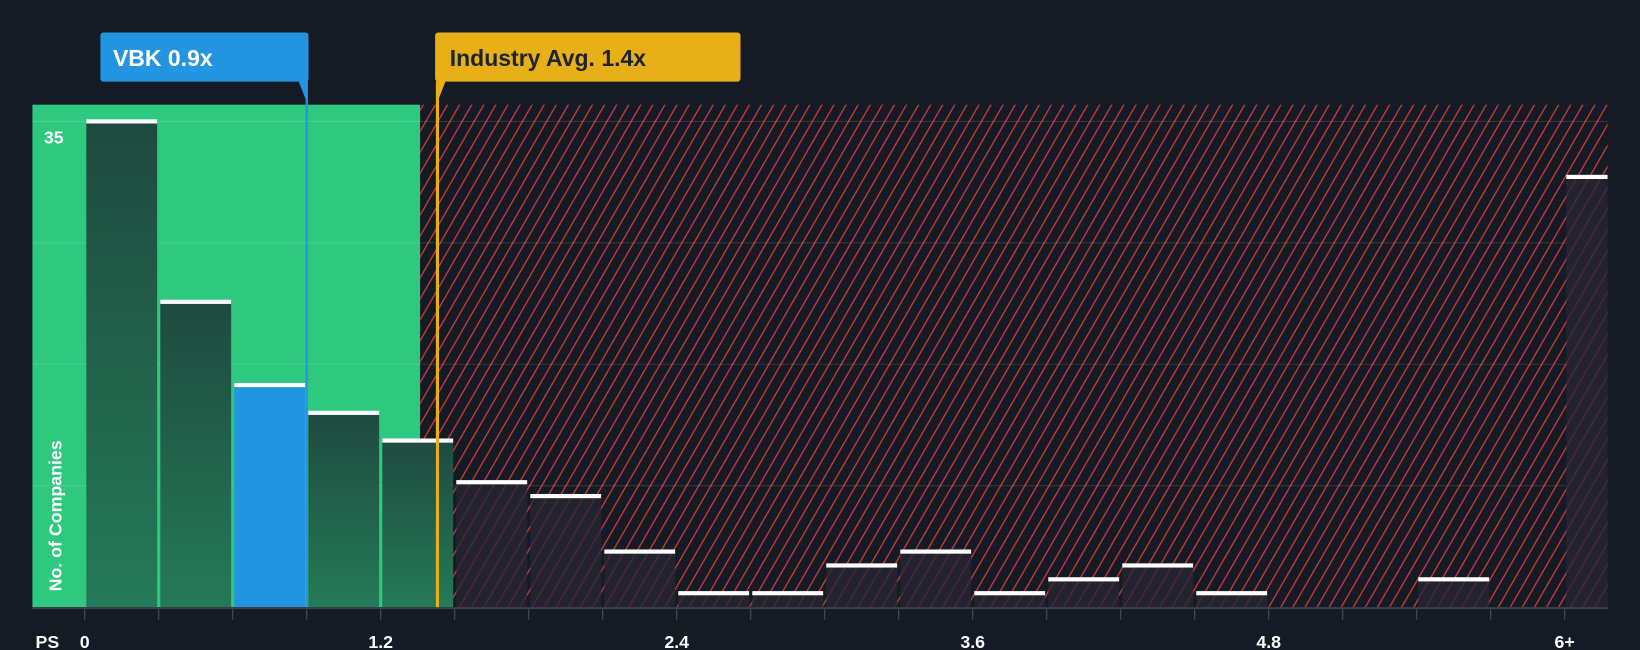 The width and height of the screenshot is (1640, 650). What do you see at coordinates (380, 641) in the screenshot?
I see `x-tick-label: 1.2` at bounding box center [380, 641].